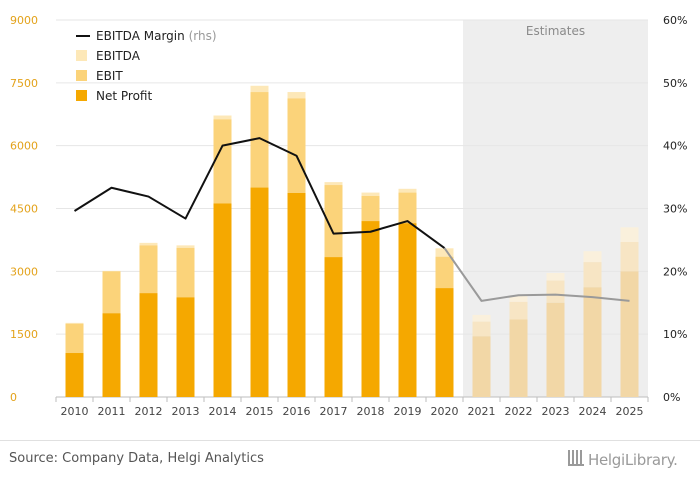 The height and width of the screenshot is (483, 700). What do you see at coordinates (148, 269) in the screenshot?
I see `bar-ebit-2012` at bounding box center [148, 269].